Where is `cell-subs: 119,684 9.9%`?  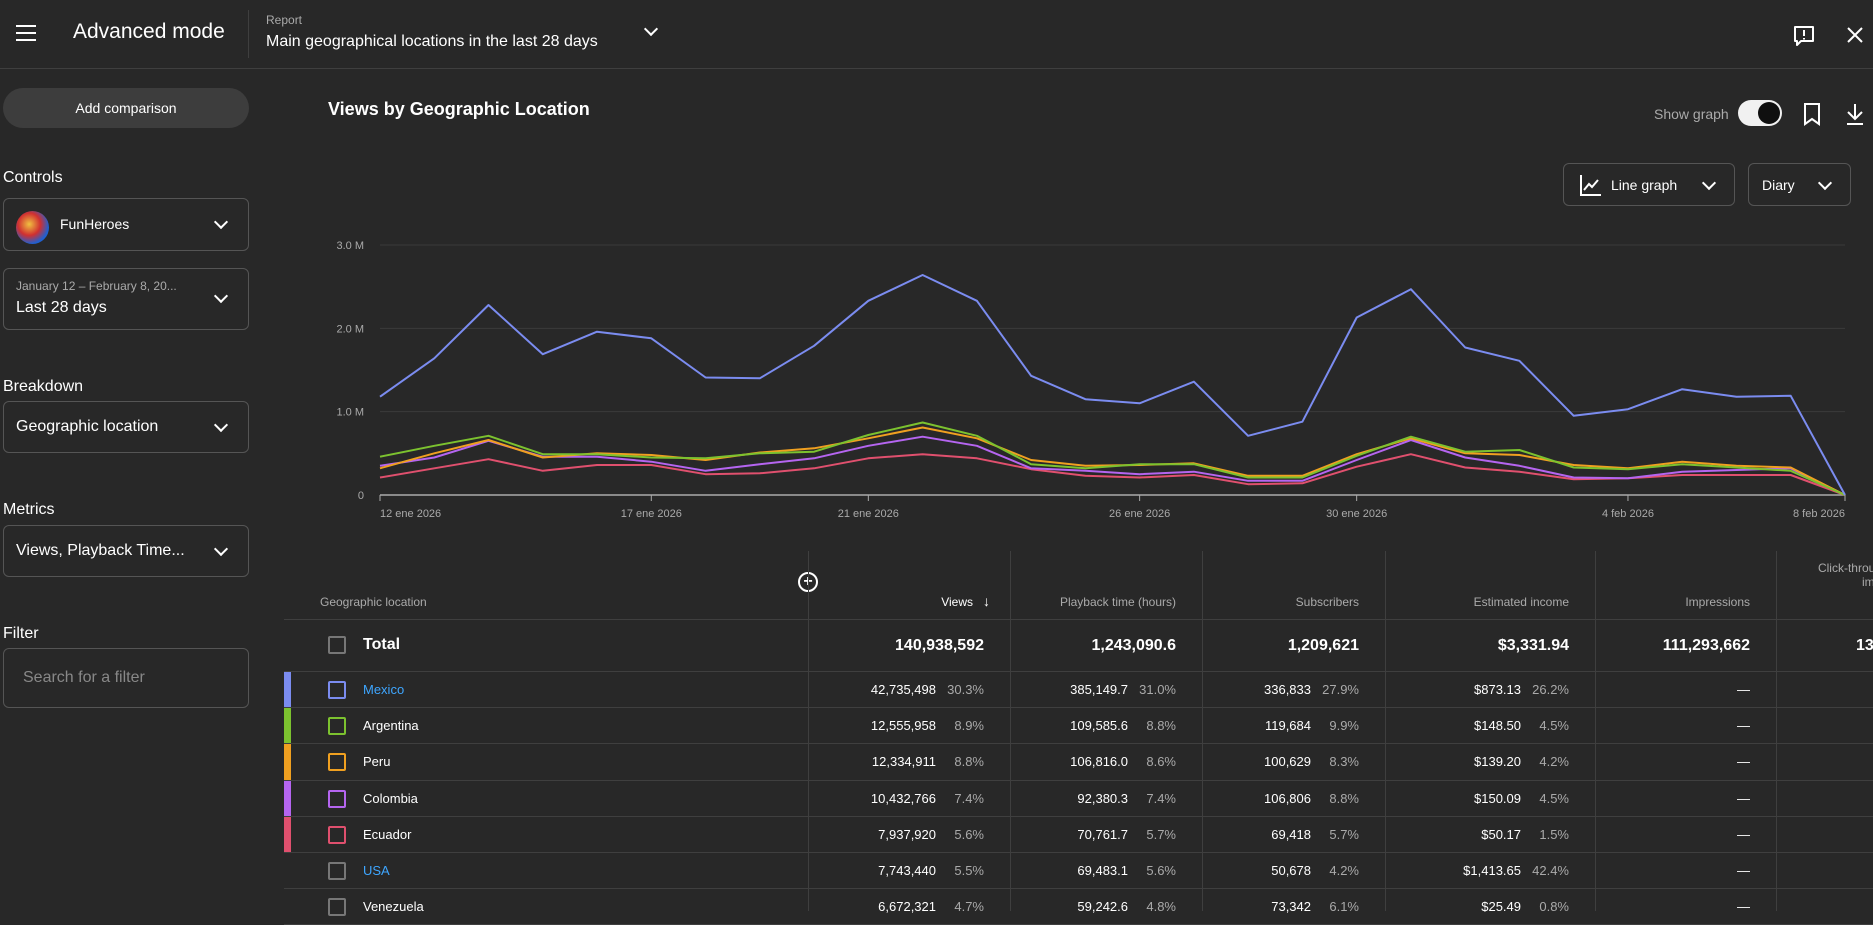 cell-subs: 119,684 9.9% is located at coordinates (1280, 725).